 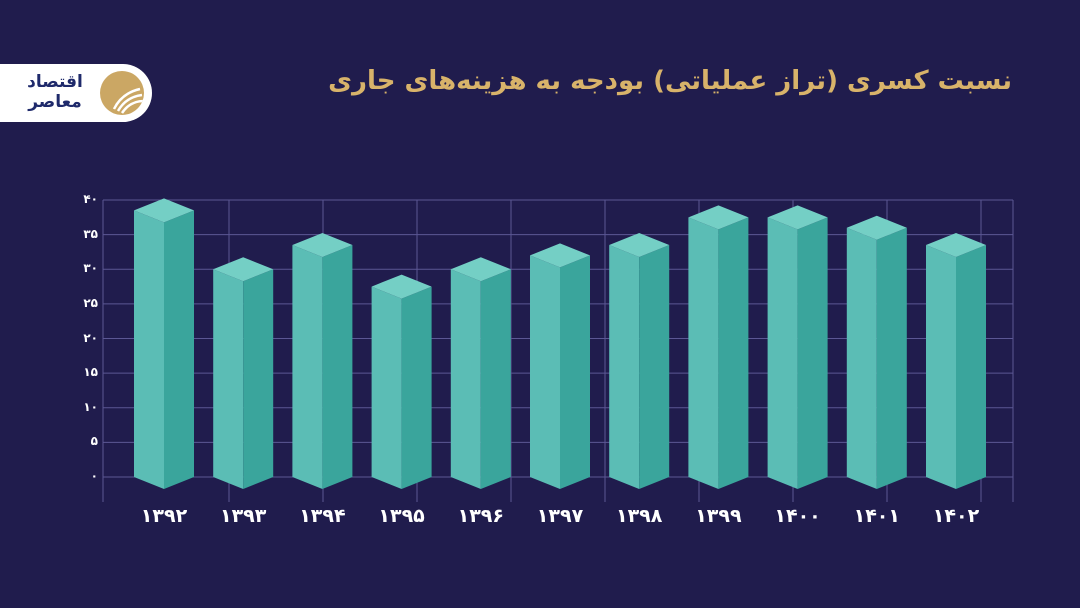 What do you see at coordinates (480, 516) in the screenshot?
I see `x-tick-label: ۱۳۹۶` at bounding box center [480, 516].